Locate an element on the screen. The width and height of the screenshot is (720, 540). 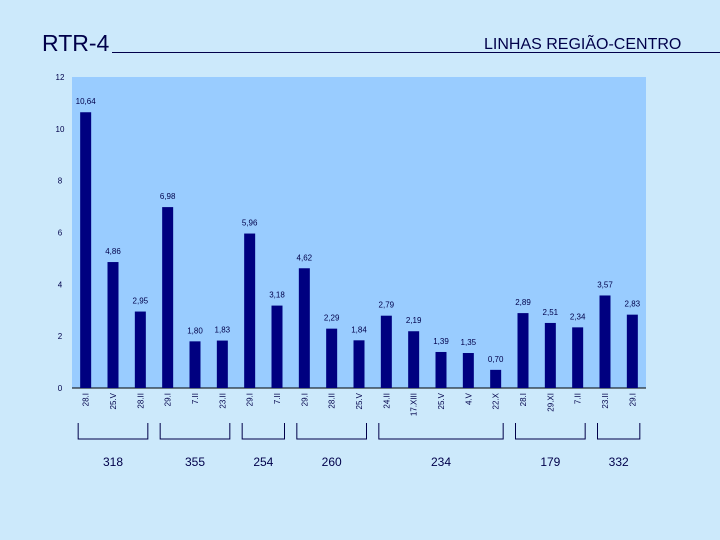
bar-value-label: 2,79 is located at coordinates (387, 305).